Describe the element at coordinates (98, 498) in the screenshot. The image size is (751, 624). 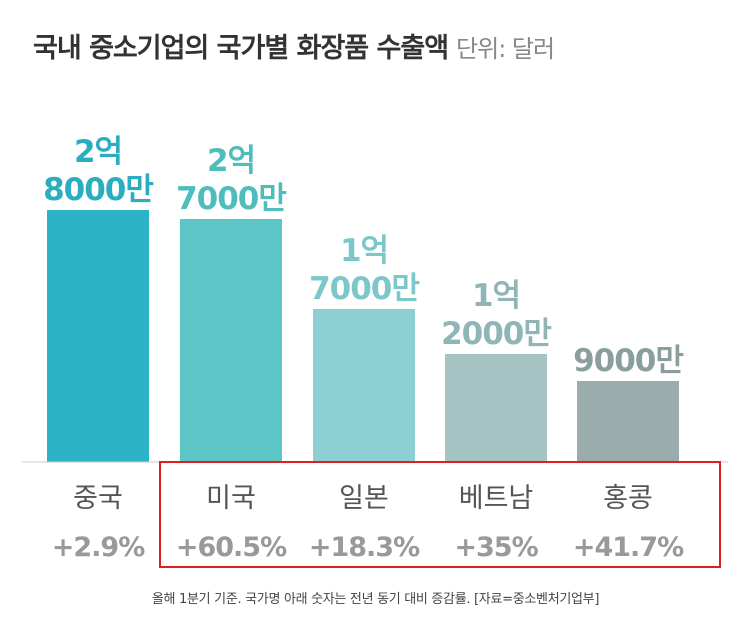
I see `category-label: 중국` at that location.